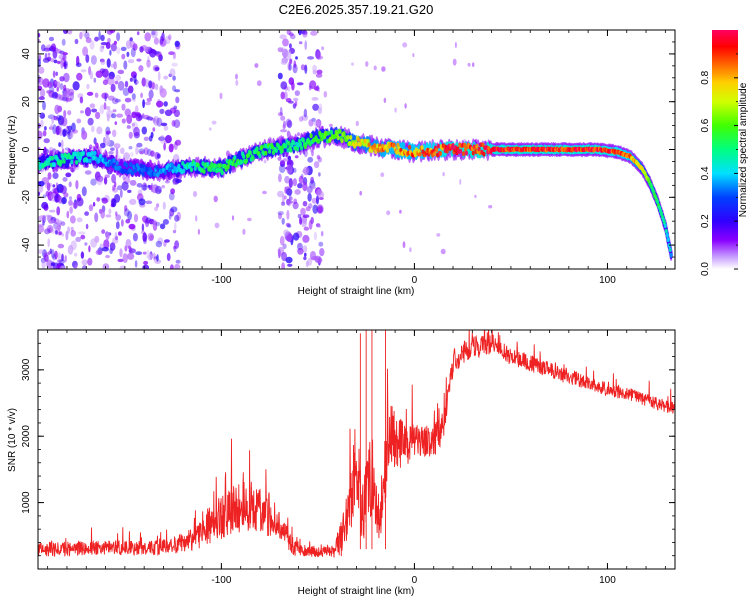 The image size is (750, 600). Describe the element at coordinates (705, 221) in the screenshot. I see `colorbar-tick-label: 0.2` at that location.